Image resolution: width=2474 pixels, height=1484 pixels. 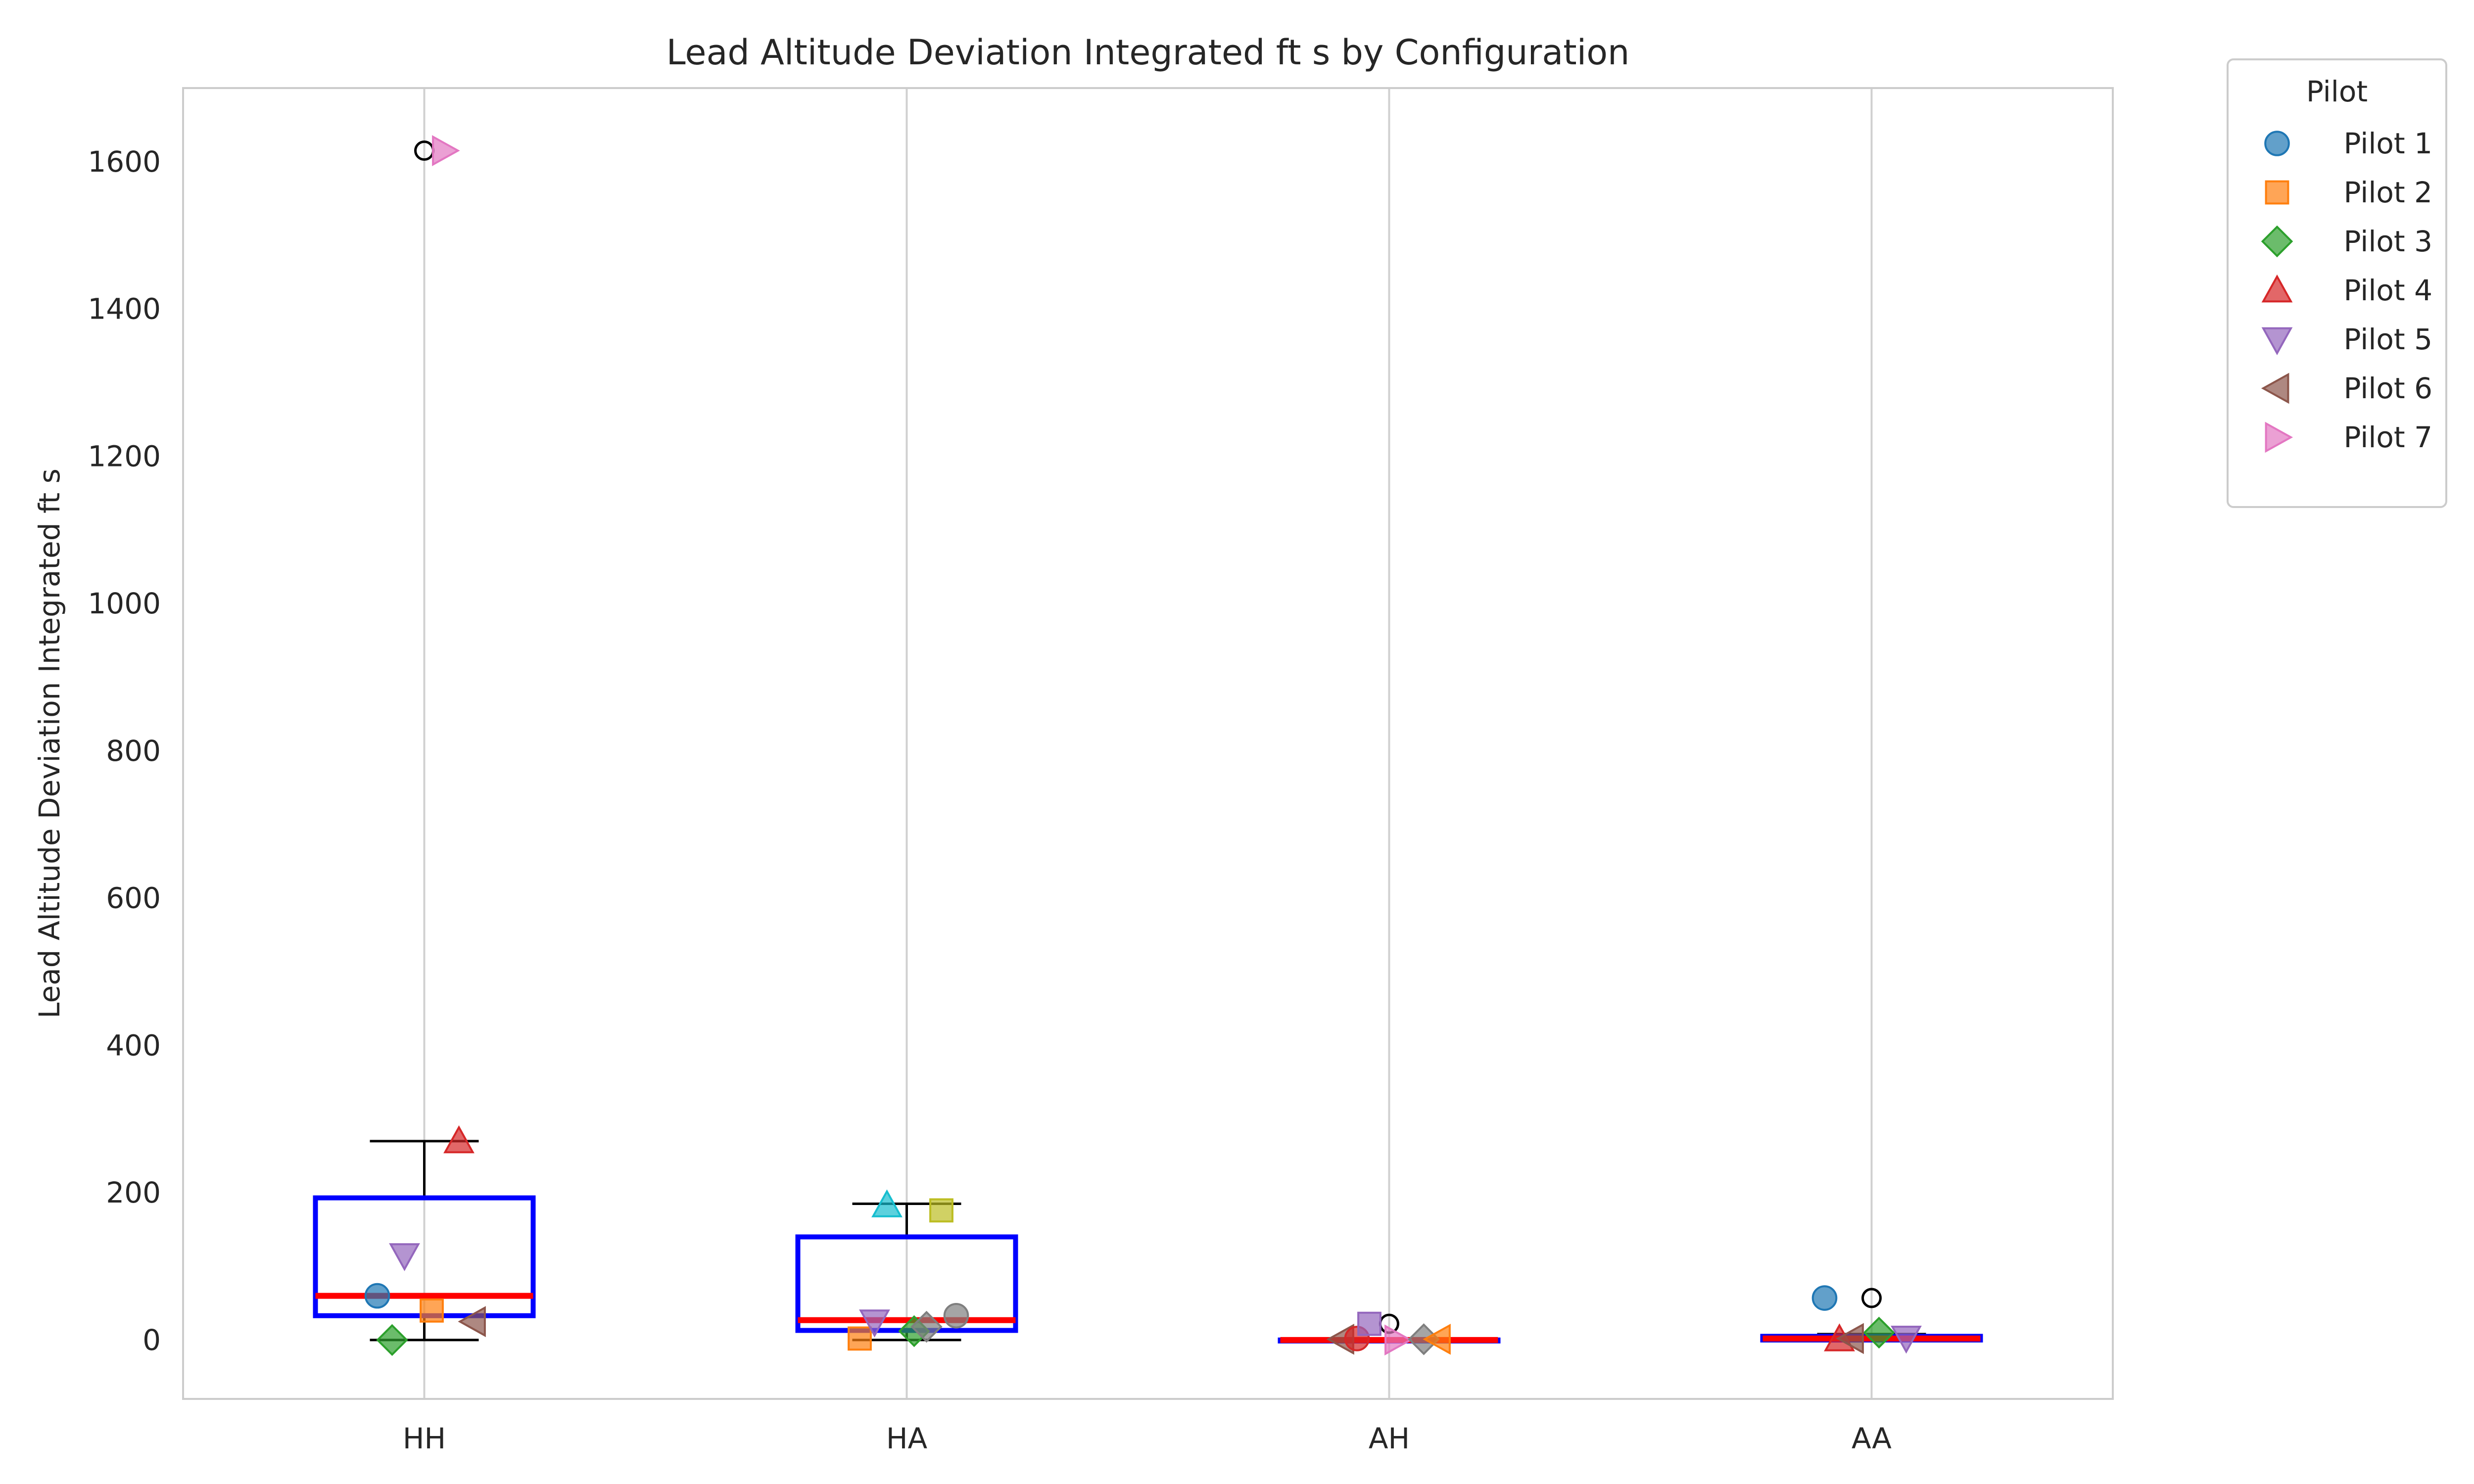 What do you see at coordinates (125, 309) in the screenshot?
I see `y-tick-label: 1400` at bounding box center [125, 309].